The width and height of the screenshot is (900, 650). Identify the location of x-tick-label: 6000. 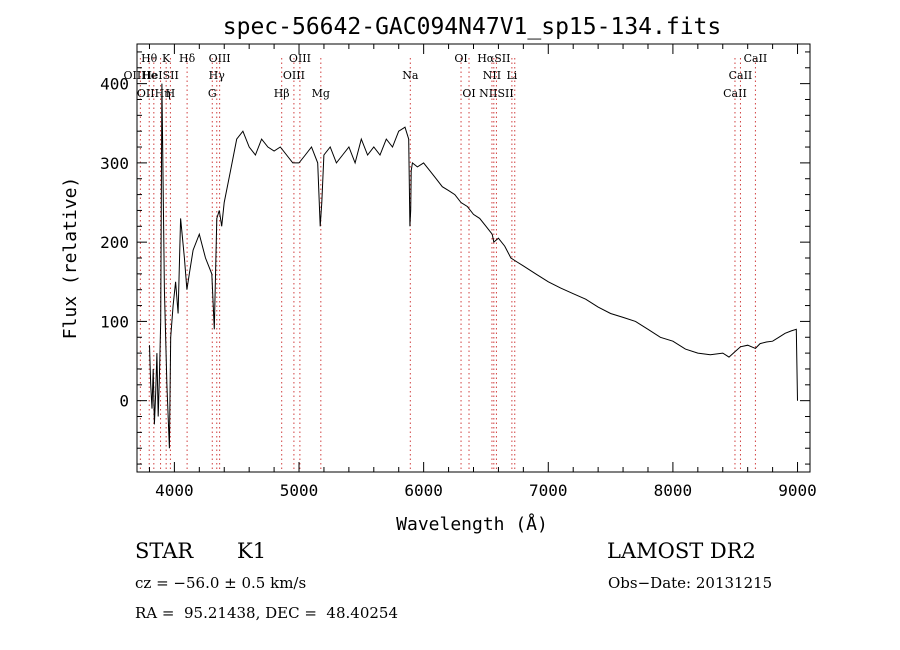
(423, 490).